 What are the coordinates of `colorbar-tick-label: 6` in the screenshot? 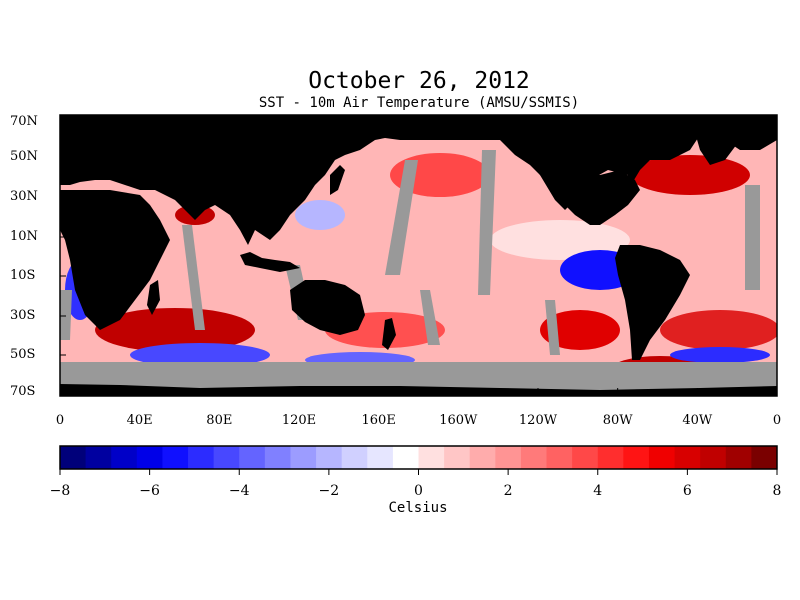 It's located at (687, 491).